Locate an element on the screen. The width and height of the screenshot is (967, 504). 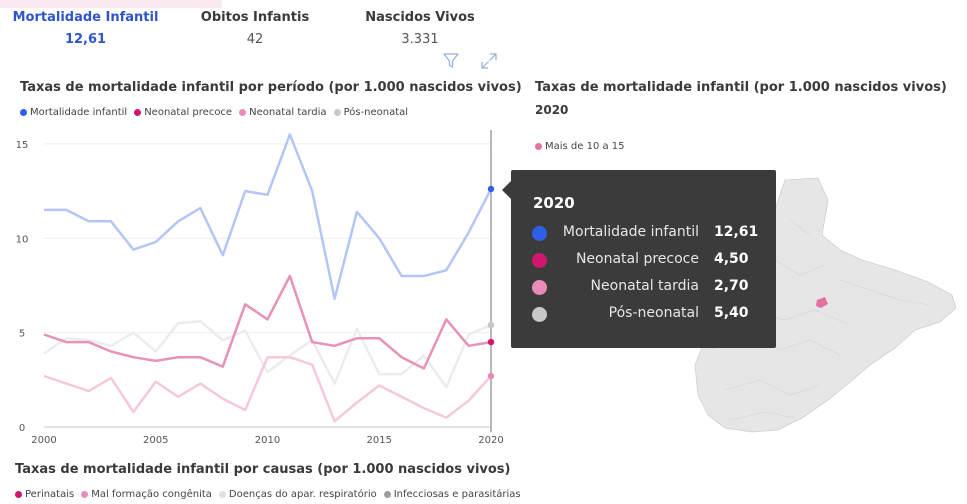
x-tick-label: 2020 is located at coordinates (490, 440).